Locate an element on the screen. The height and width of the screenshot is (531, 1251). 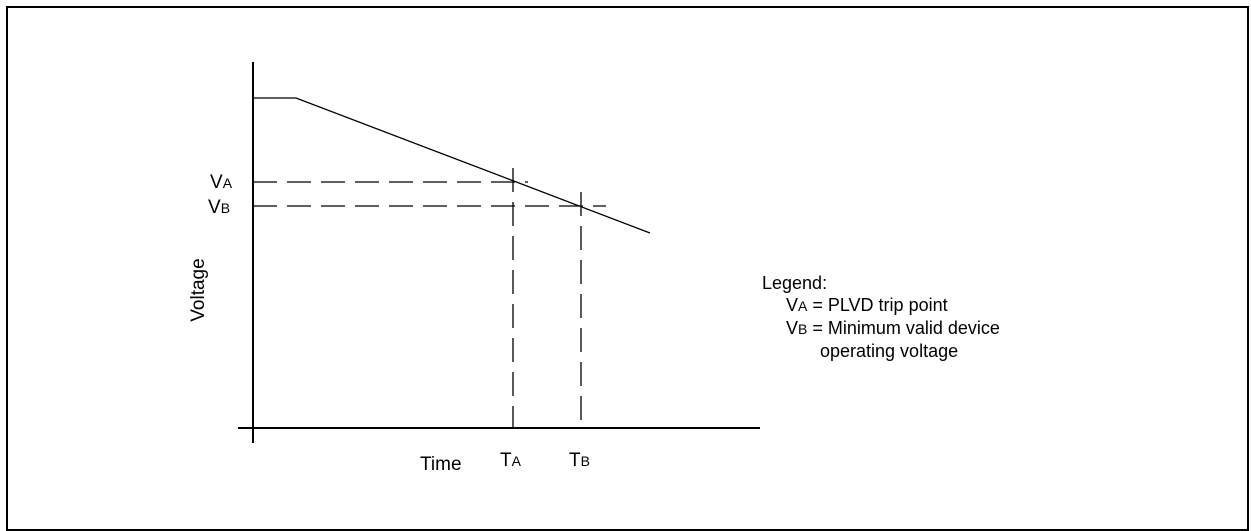
voltage-curve is located at coordinates (452, 165).